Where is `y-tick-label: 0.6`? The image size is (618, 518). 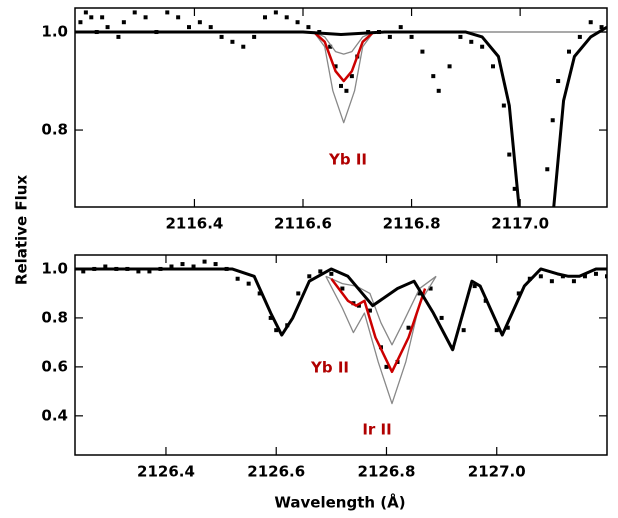
y-tick-label: 0.6 is located at coordinates (54, 366).